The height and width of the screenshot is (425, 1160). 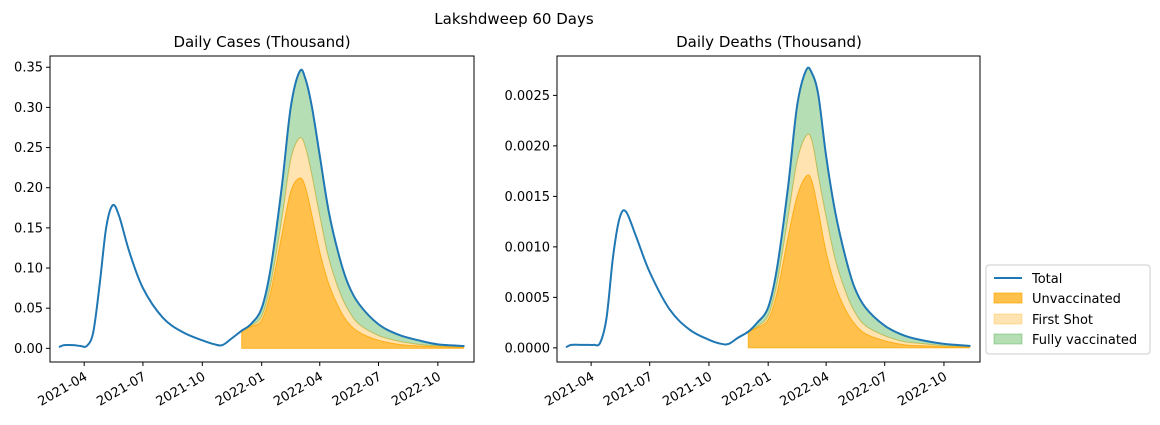 I want to click on deaths-y-tick-label: 0.0020, so click(x=528, y=146).